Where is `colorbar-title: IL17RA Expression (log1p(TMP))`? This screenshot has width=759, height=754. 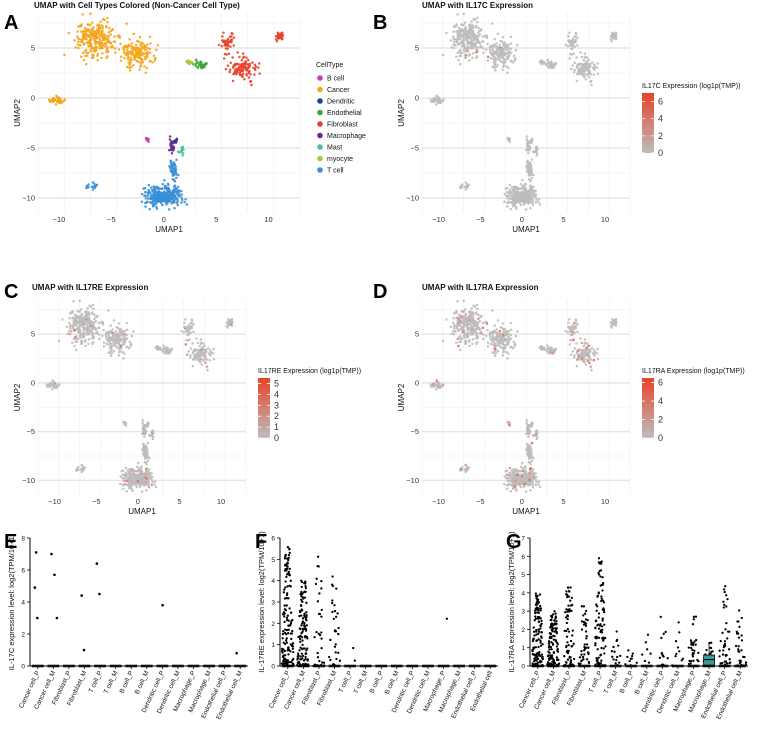 colorbar-title: IL17RA Expression (log1p(TMP)) is located at coordinates (693, 371).